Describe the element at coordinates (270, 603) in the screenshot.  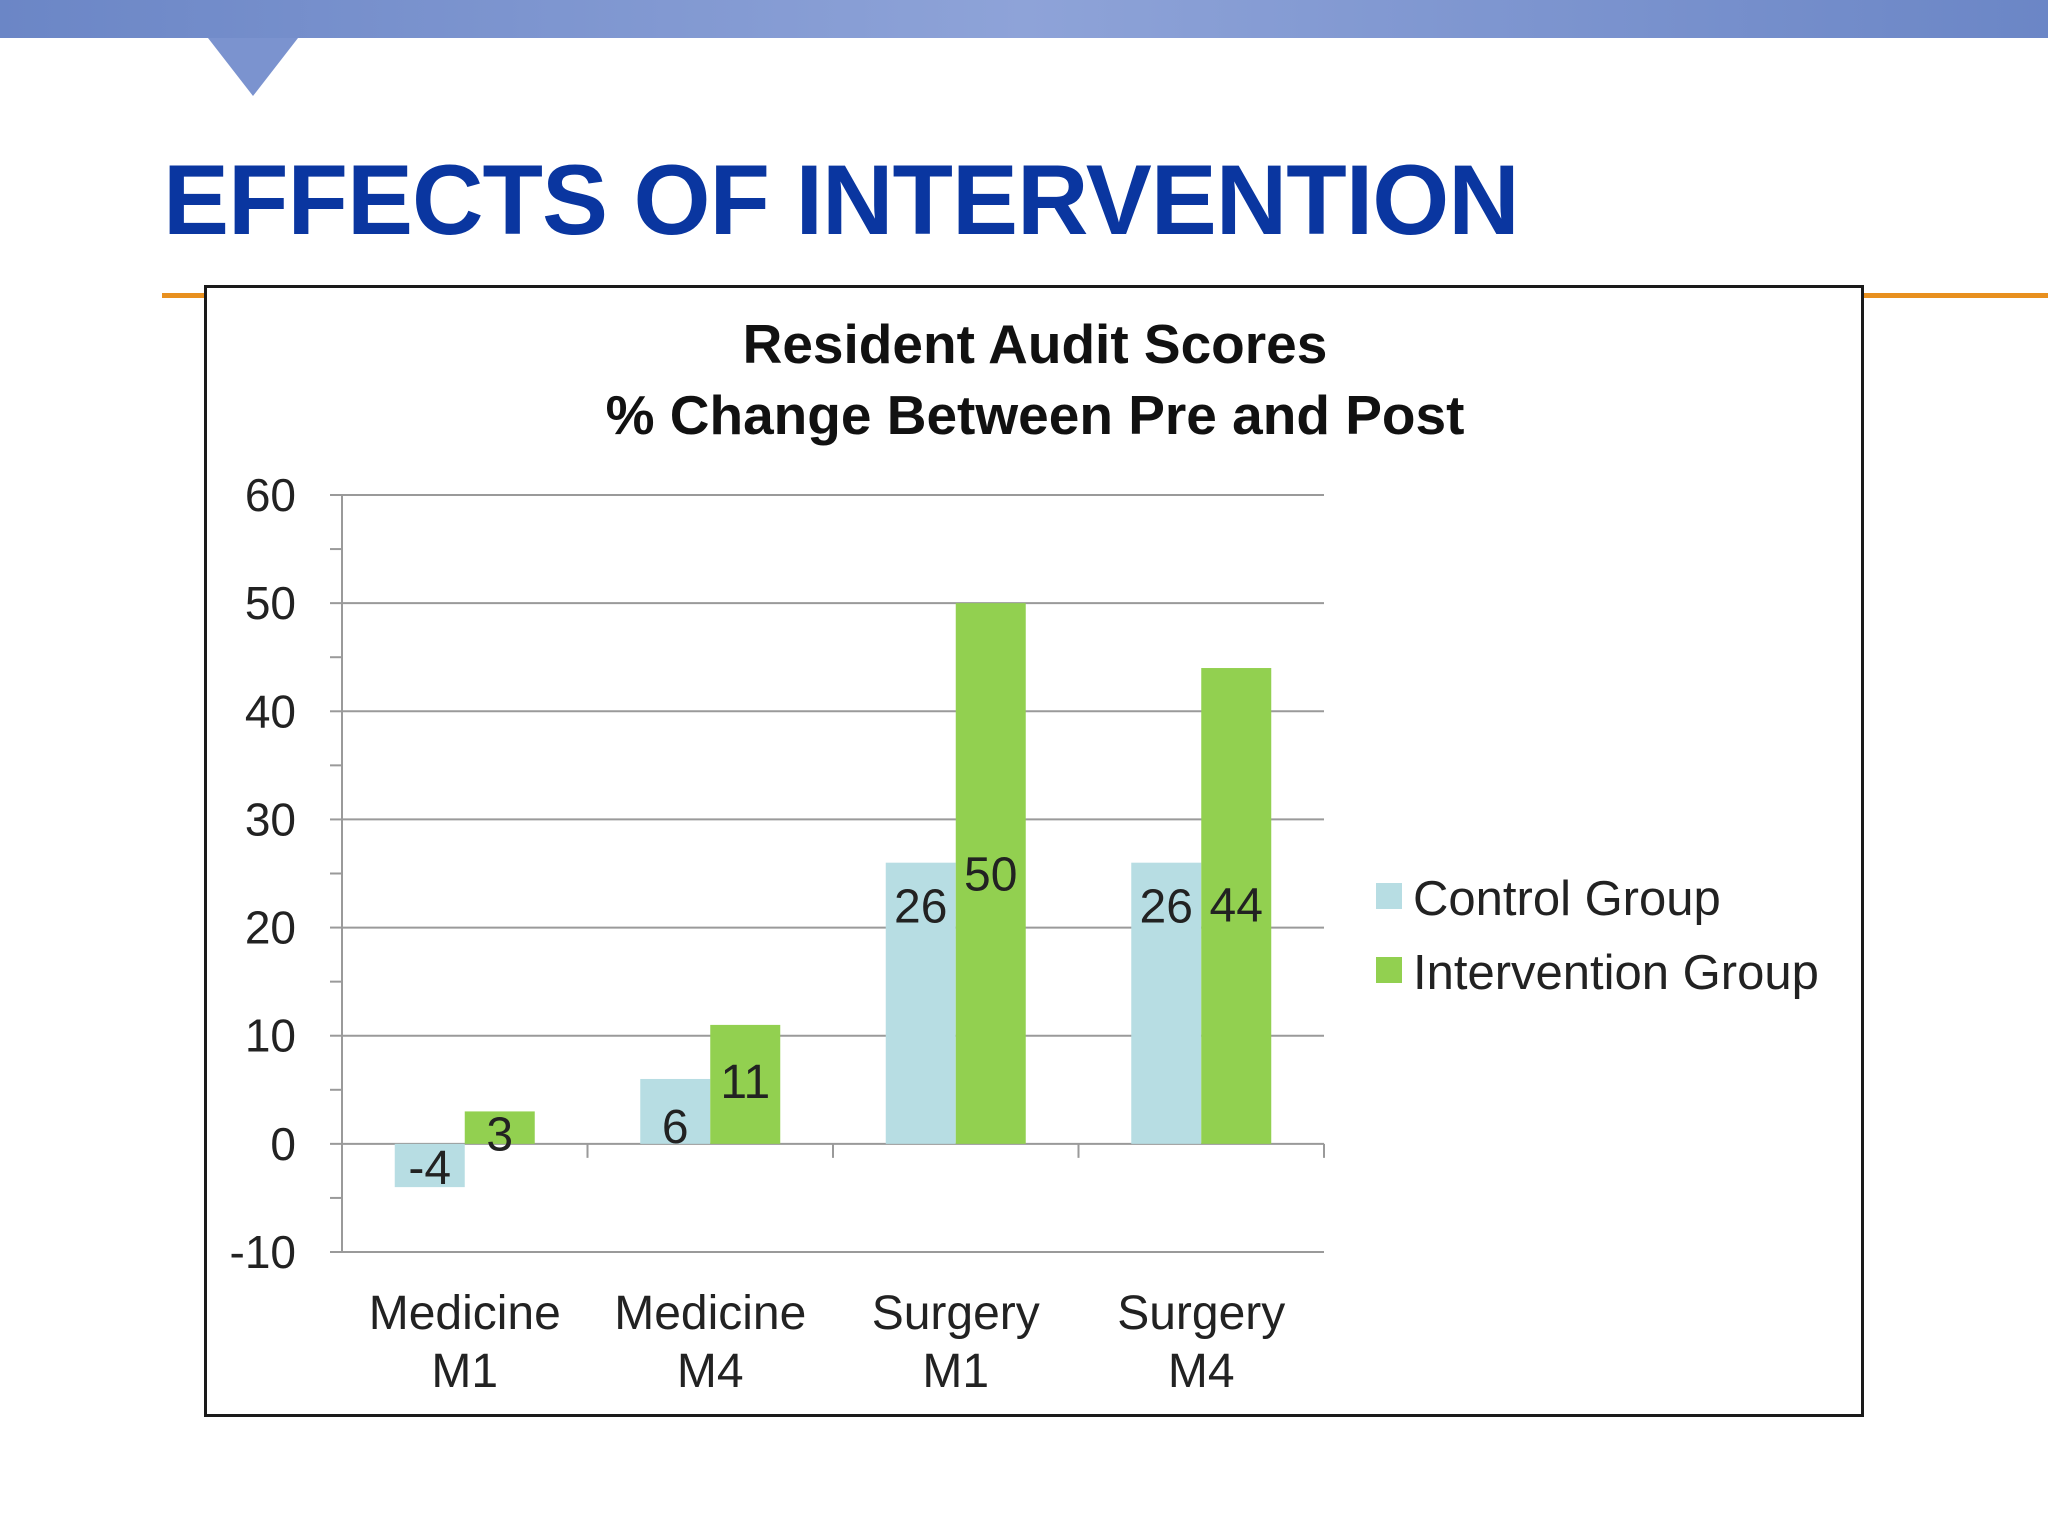
I see `y-tick-label: 50` at that location.